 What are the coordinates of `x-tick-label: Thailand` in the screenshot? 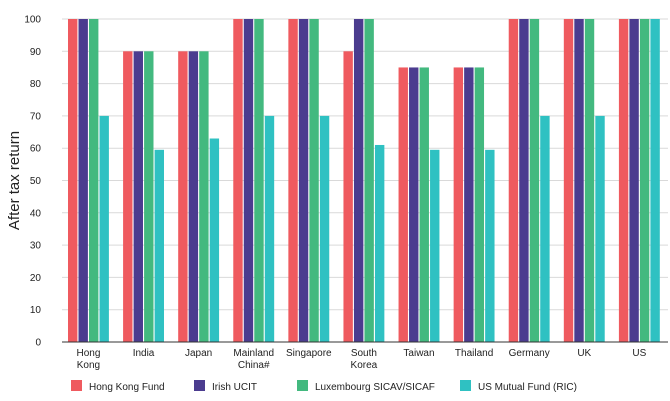 It's located at (474, 353).